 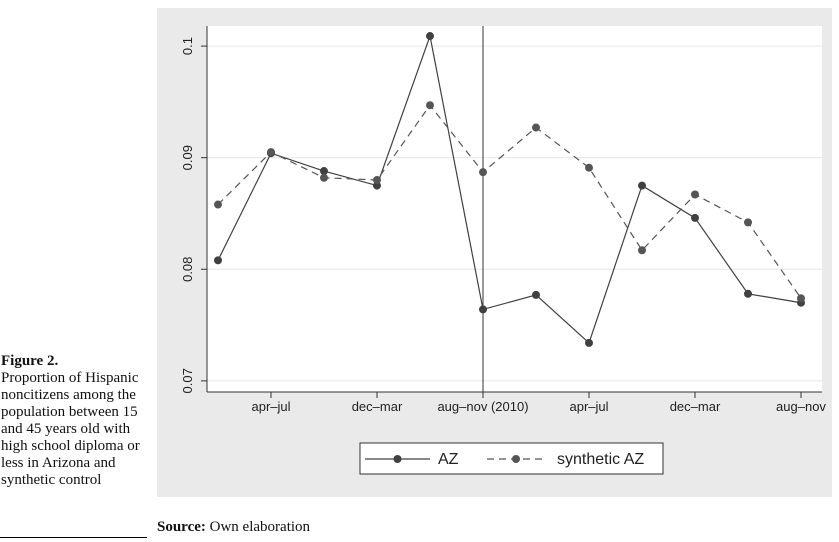 What do you see at coordinates (801, 406) in the screenshot?
I see `x-tick-label: aug–nov` at bounding box center [801, 406].